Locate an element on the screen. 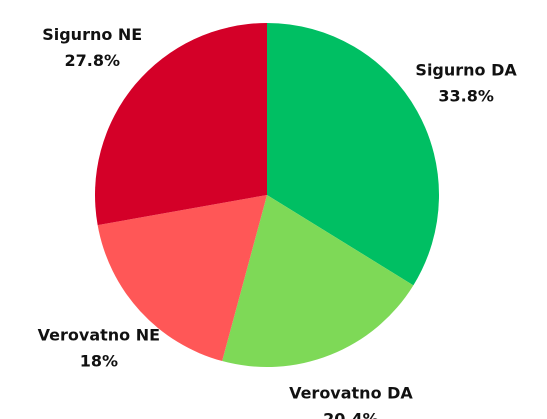 The height and width of the screenshot is (419, 547). slice-label: Sigurno DA is located at coordinates (466, 69).